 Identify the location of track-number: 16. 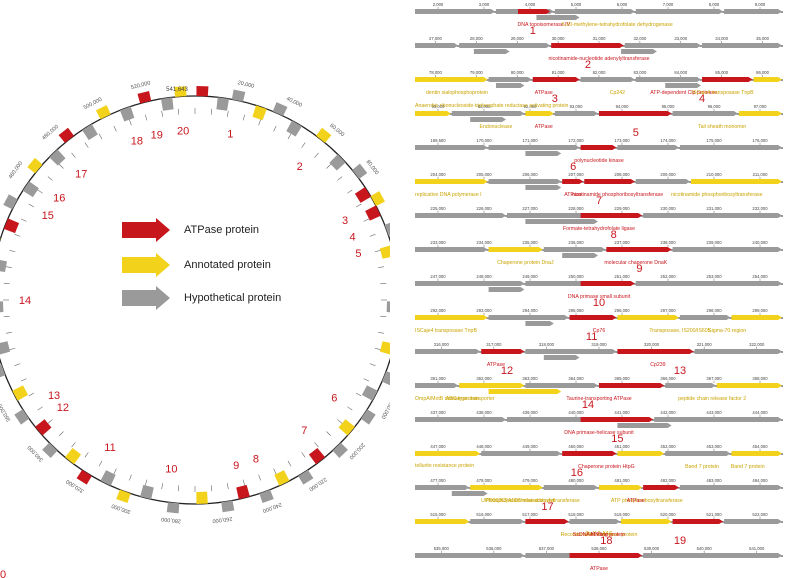
(577, 473).